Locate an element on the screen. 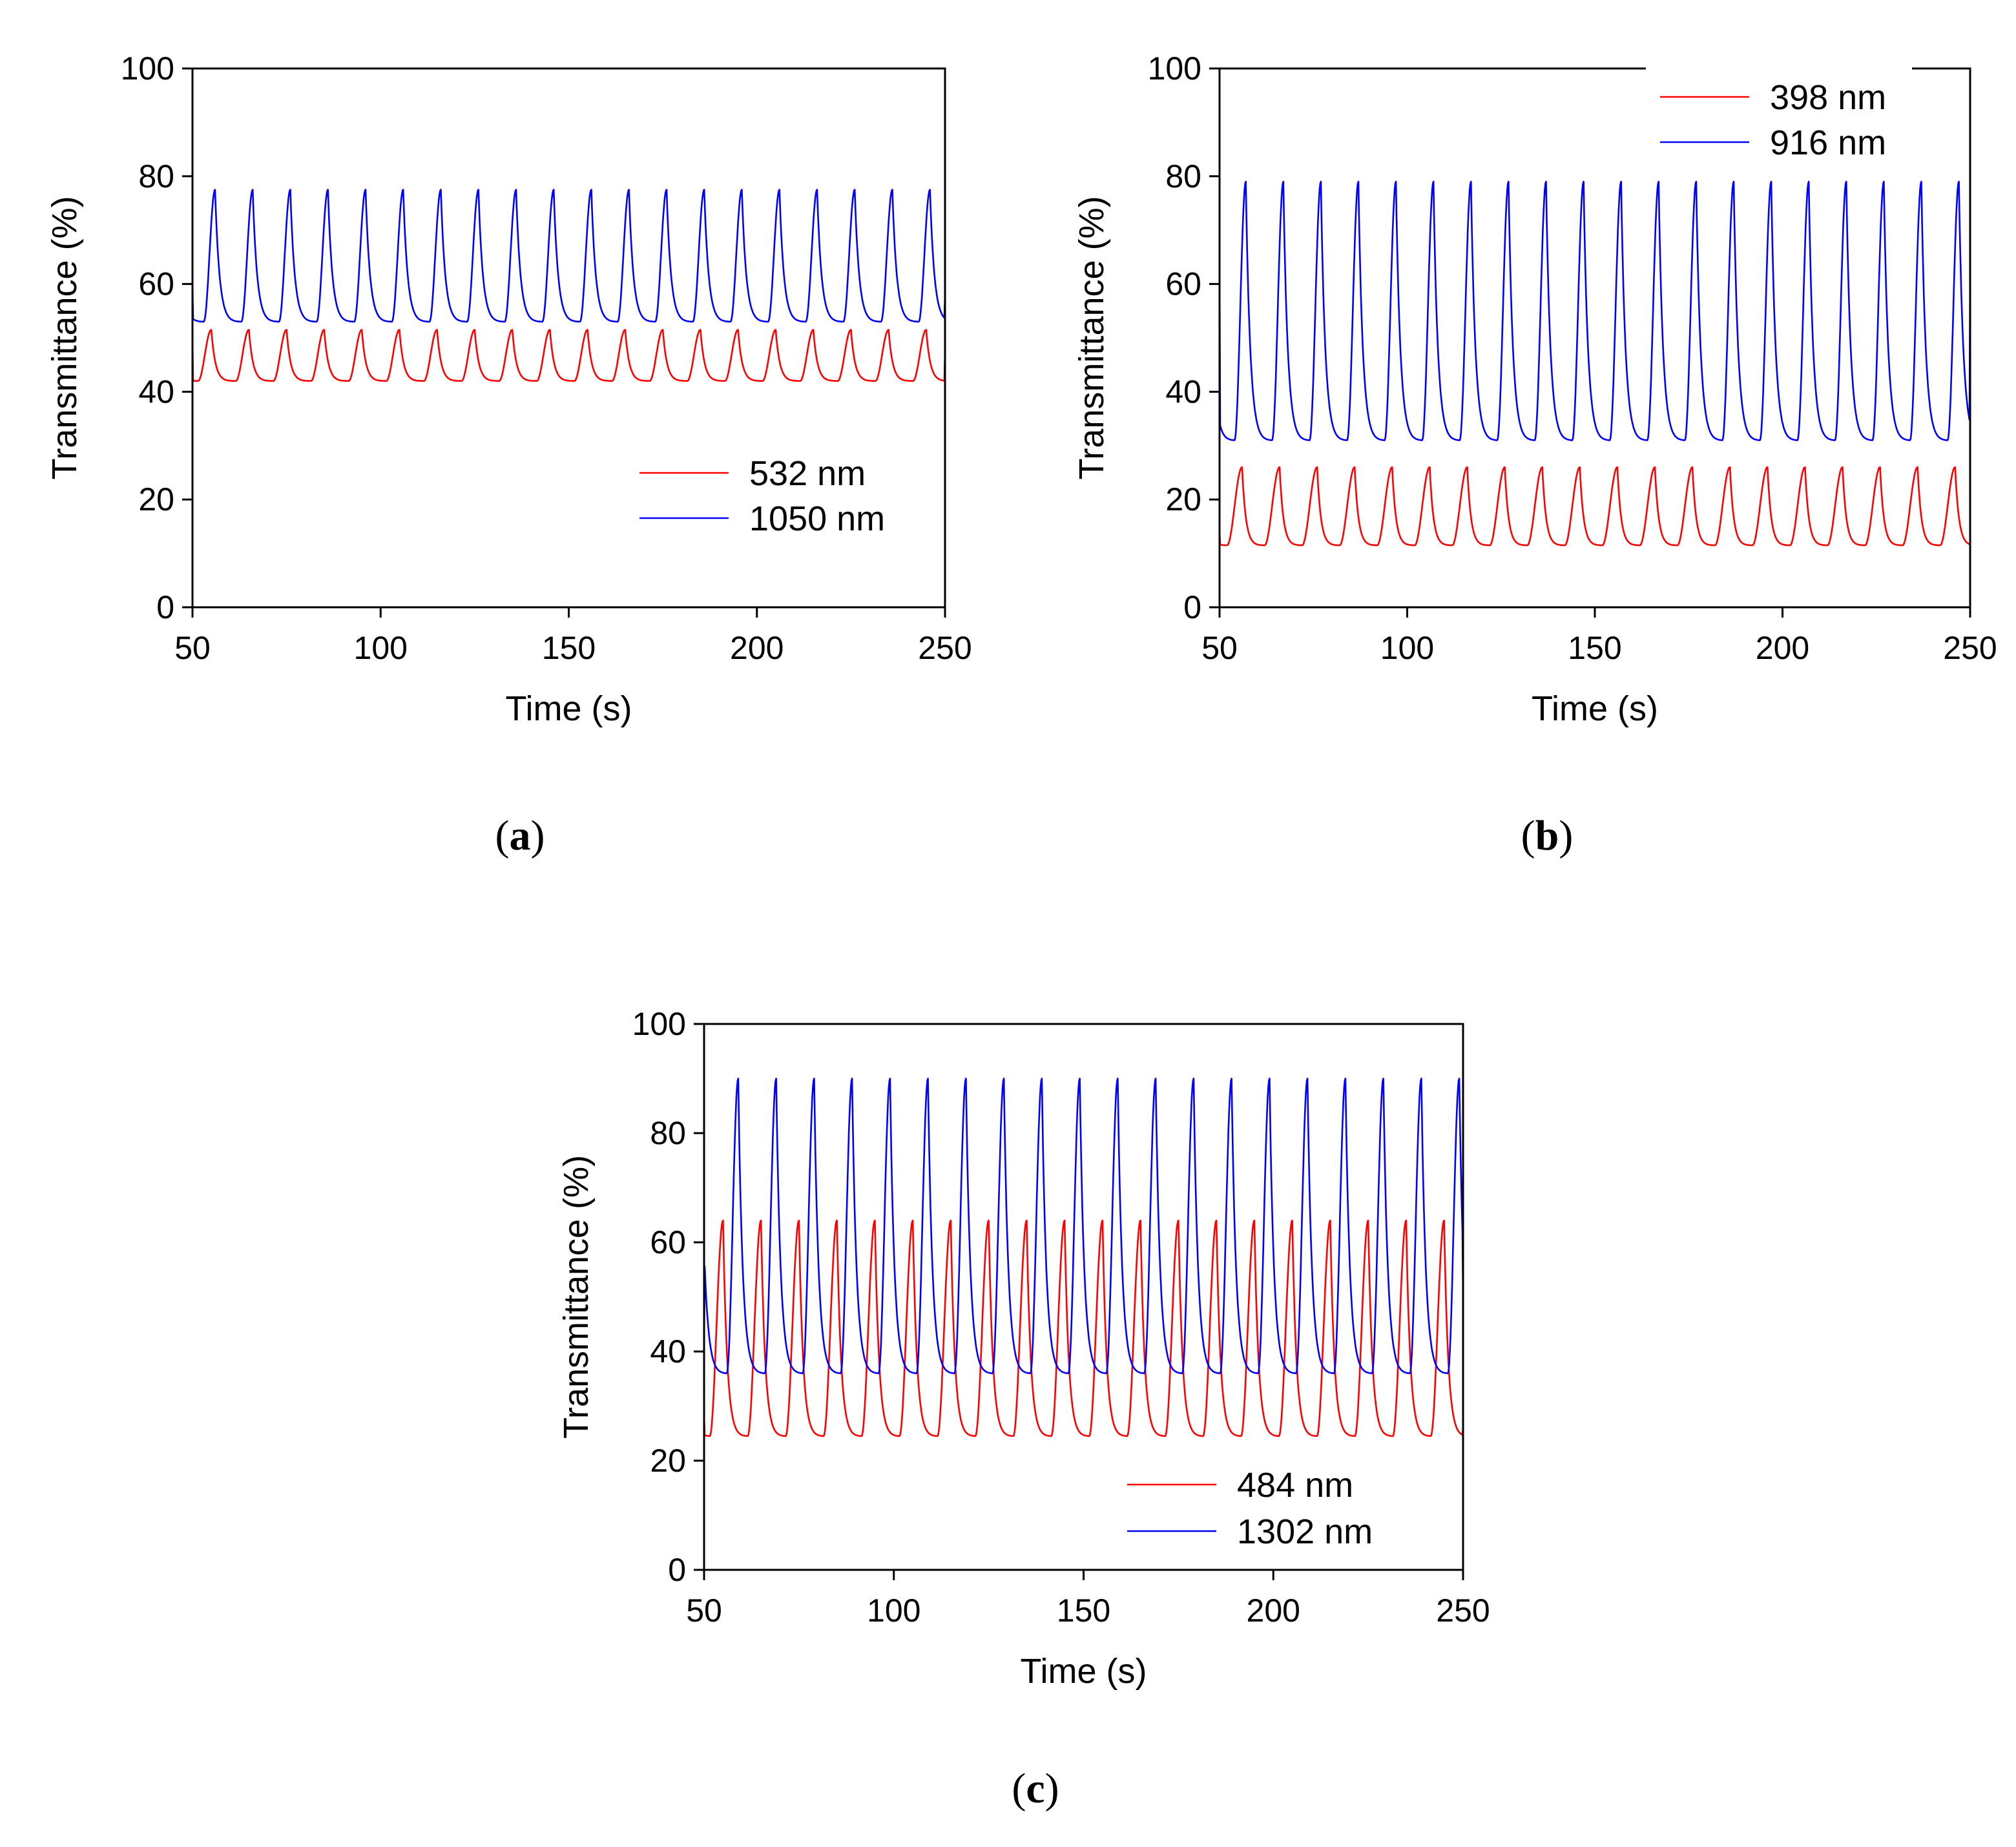 This screenshot has width=2016, height=1847. series-line-484-nm is located at coordinates (1083, 1328).